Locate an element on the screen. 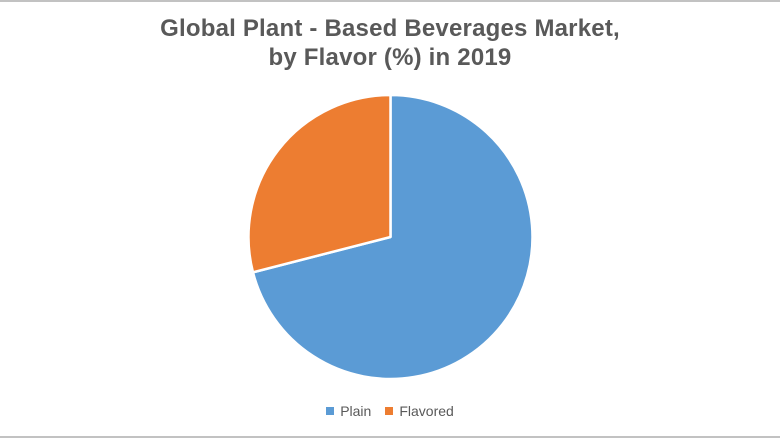  plain-swatch-icon is located at coordinates (330, 411).